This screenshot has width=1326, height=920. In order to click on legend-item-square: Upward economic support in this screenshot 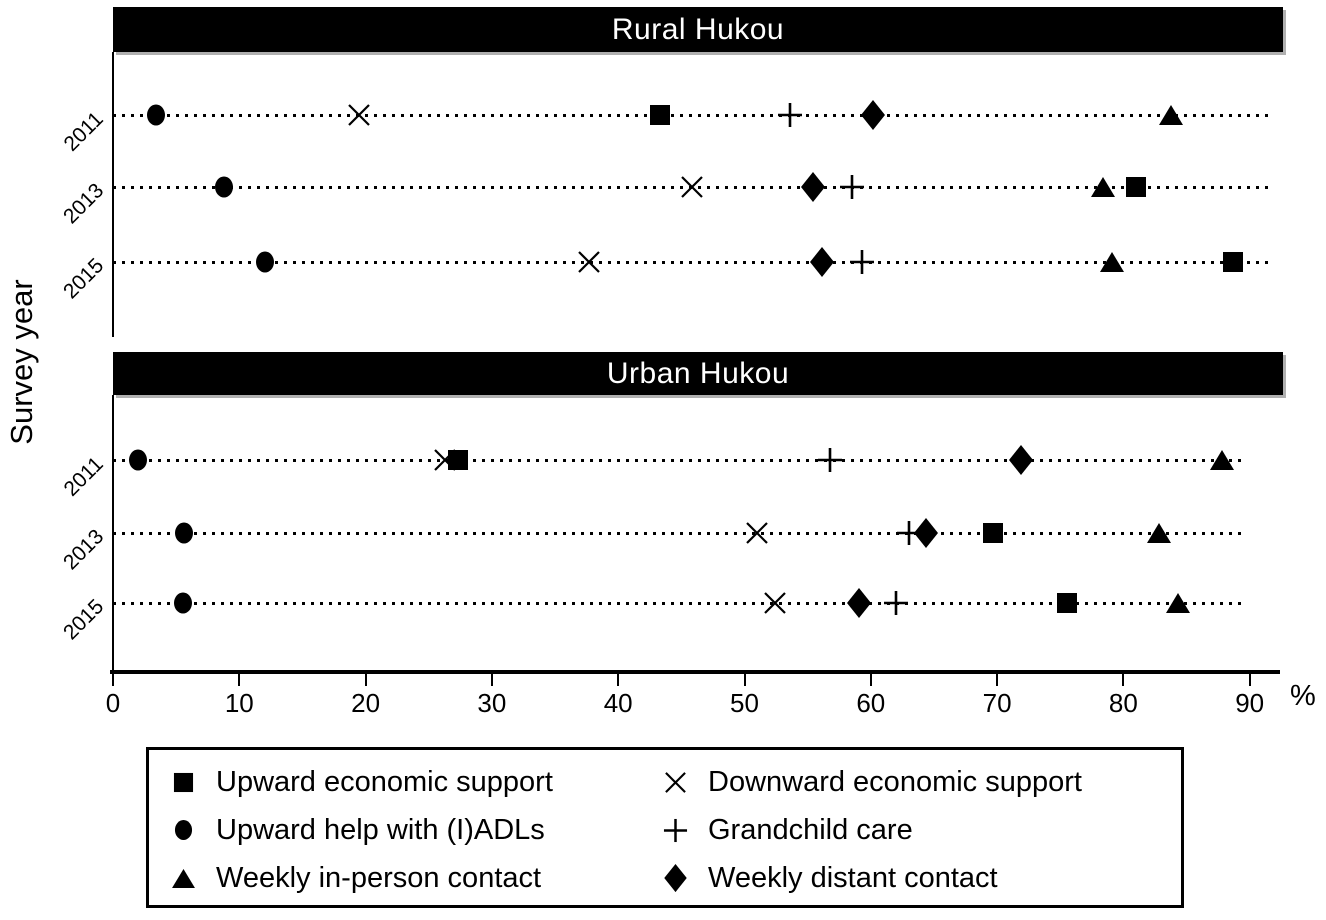, I will do `click(411, 782)`.